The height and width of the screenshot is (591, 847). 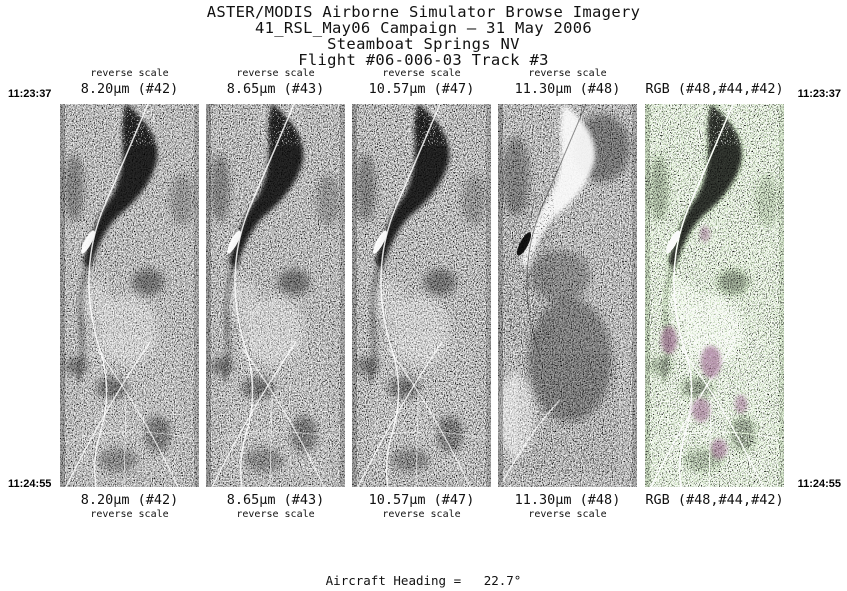 I want to click on image-strip-ch47, so click(x=421, y=295).